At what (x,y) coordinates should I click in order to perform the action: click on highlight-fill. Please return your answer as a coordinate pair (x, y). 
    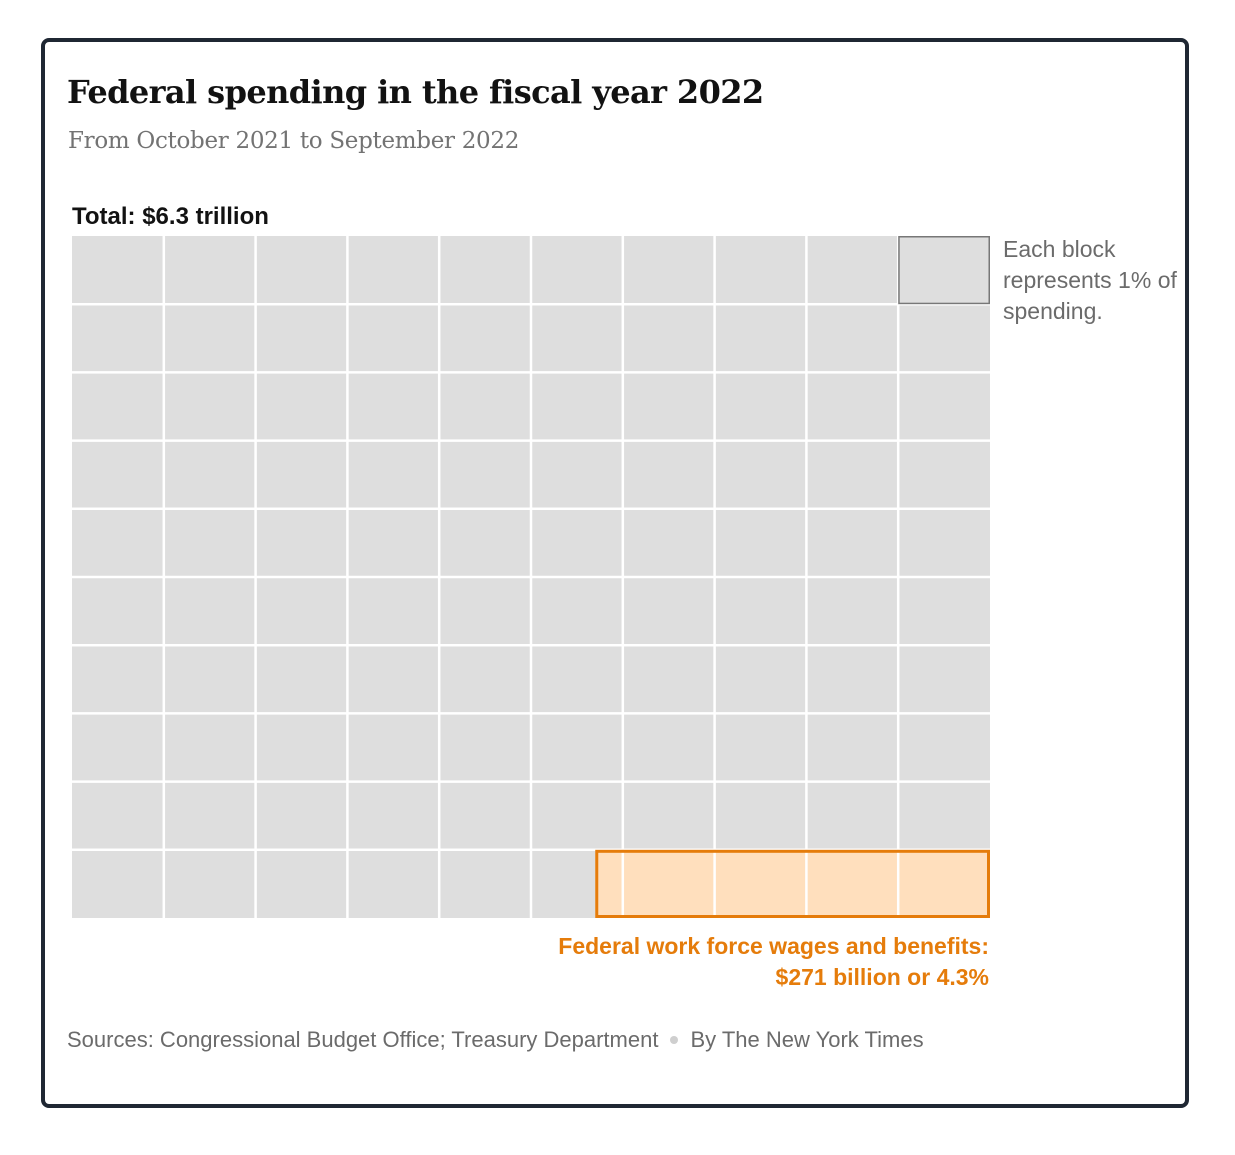
    Looking at the image, I should click on (792, 883).